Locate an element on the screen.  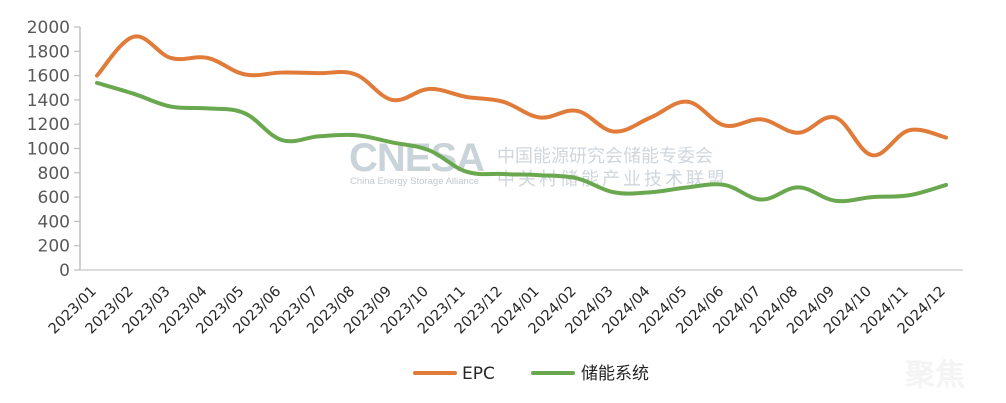
corner-watermark: 聚焦 is located at coordinates (934, 375).